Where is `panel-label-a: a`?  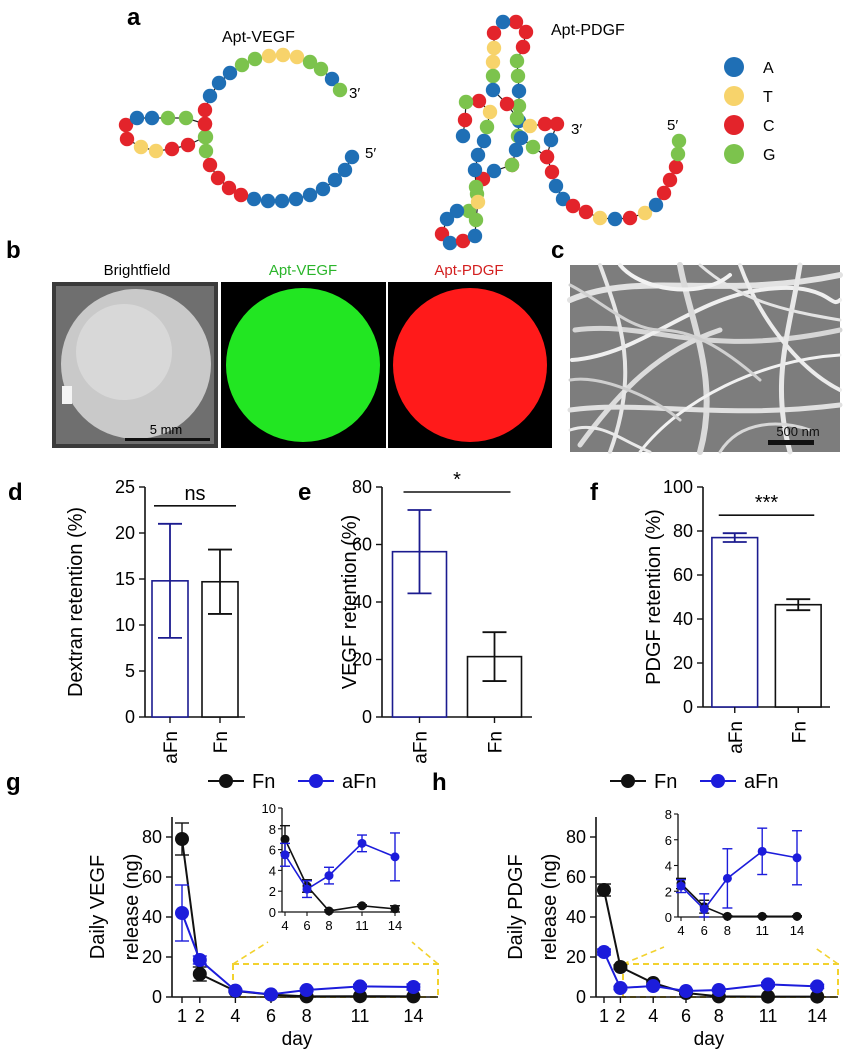
panel-label-a: a is located at coordinates (134, 17).